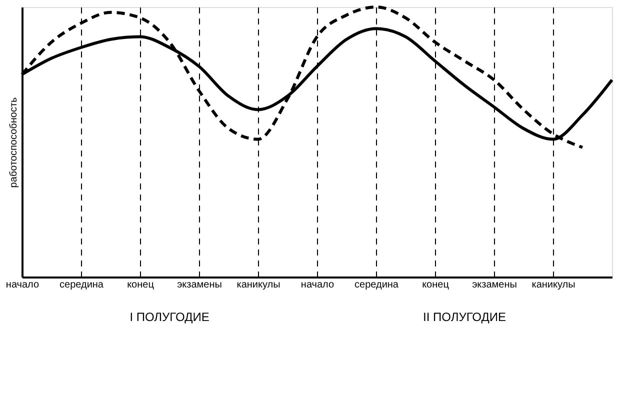  Describe the element at coordinates (170, 317) in the screenshot. I see `text: I ПОЛУГОДИЕ` at that location.